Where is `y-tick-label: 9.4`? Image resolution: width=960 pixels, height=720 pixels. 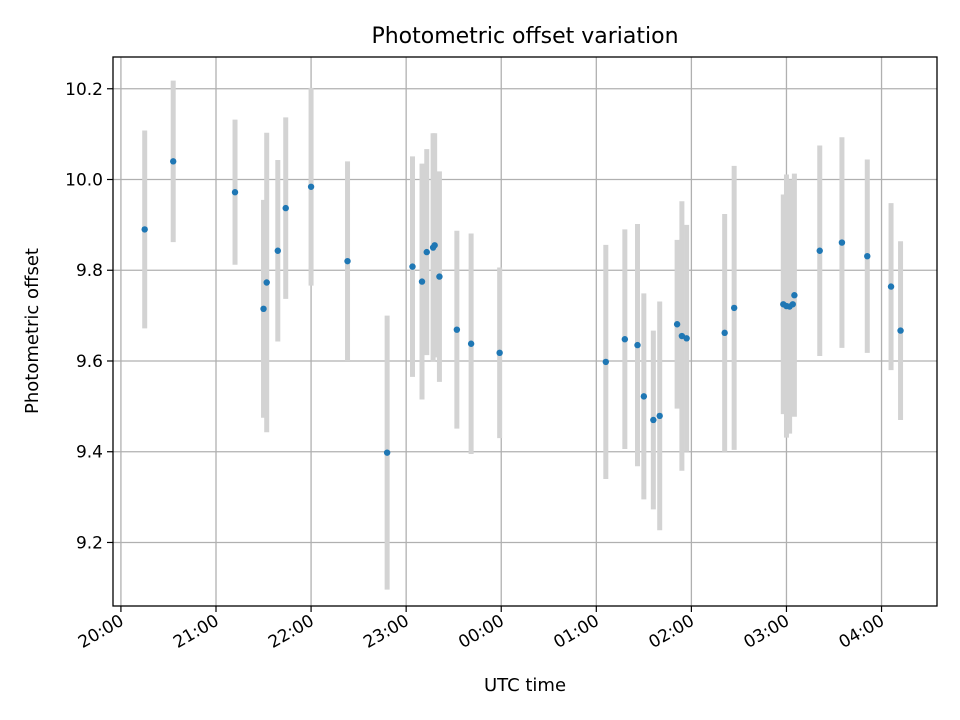
y-tick-label: 9.4 is located at coordinates (89, 453).